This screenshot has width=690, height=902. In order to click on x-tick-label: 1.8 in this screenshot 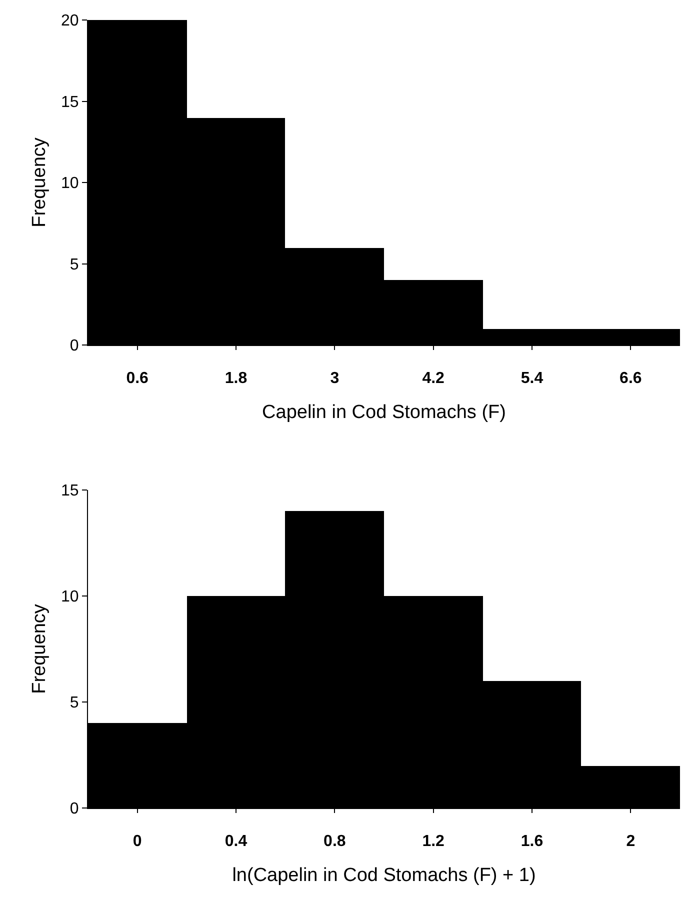, I will do `click(236, 379)`.